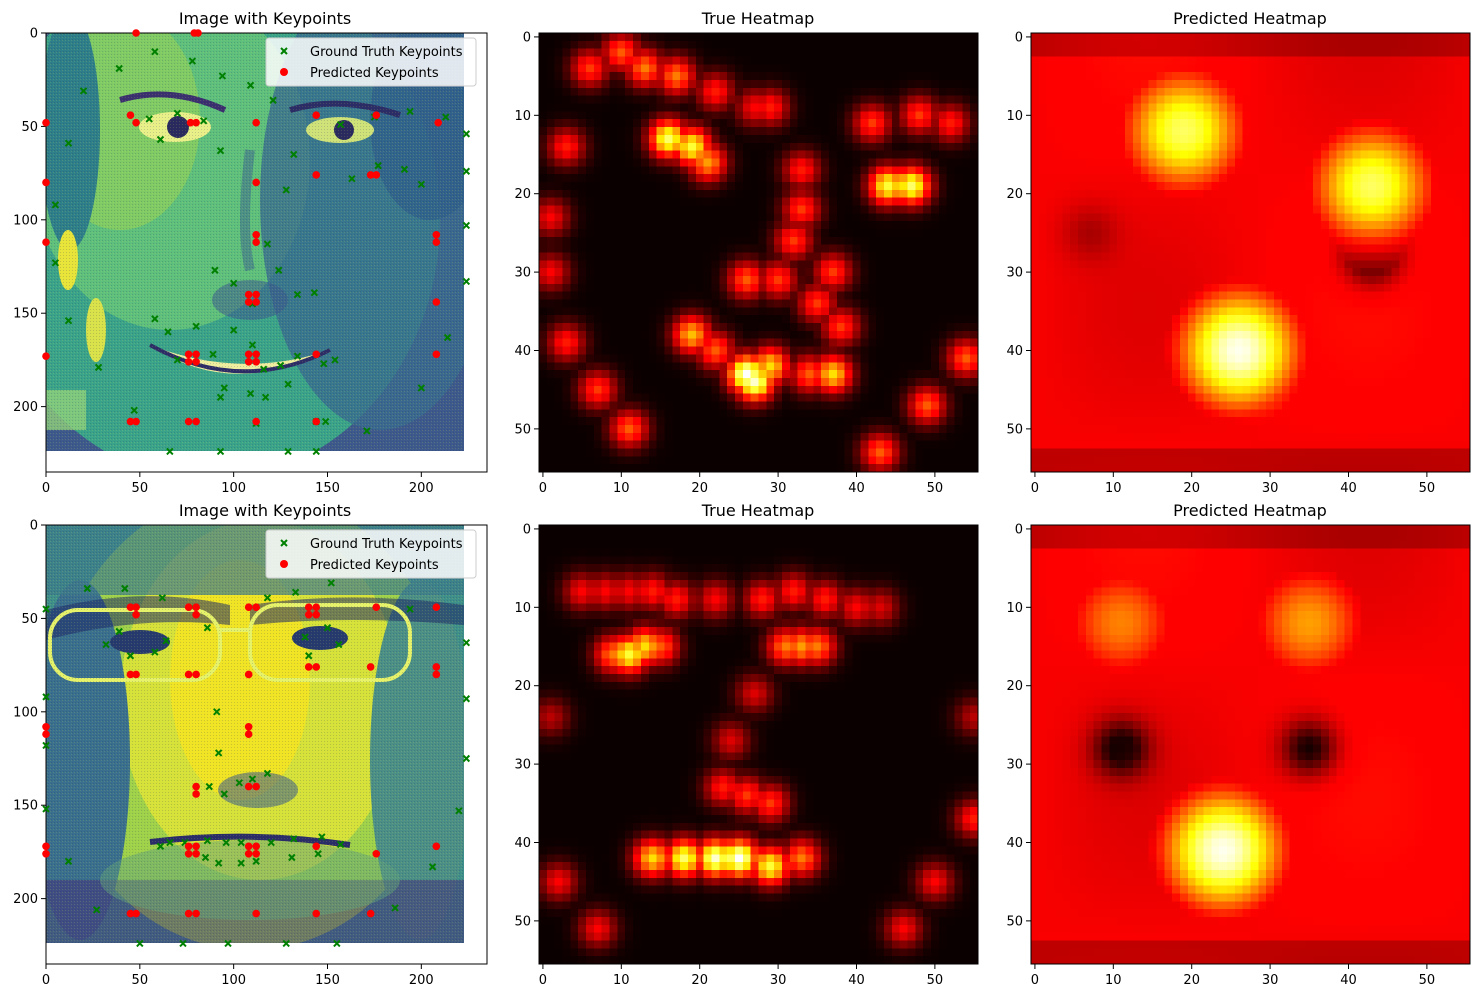 The height and width of the screenshot is (998, 1479). Describe the element at coordinates (327, 488) in the screenshot. I see `x-tick-label: 150` at that location.